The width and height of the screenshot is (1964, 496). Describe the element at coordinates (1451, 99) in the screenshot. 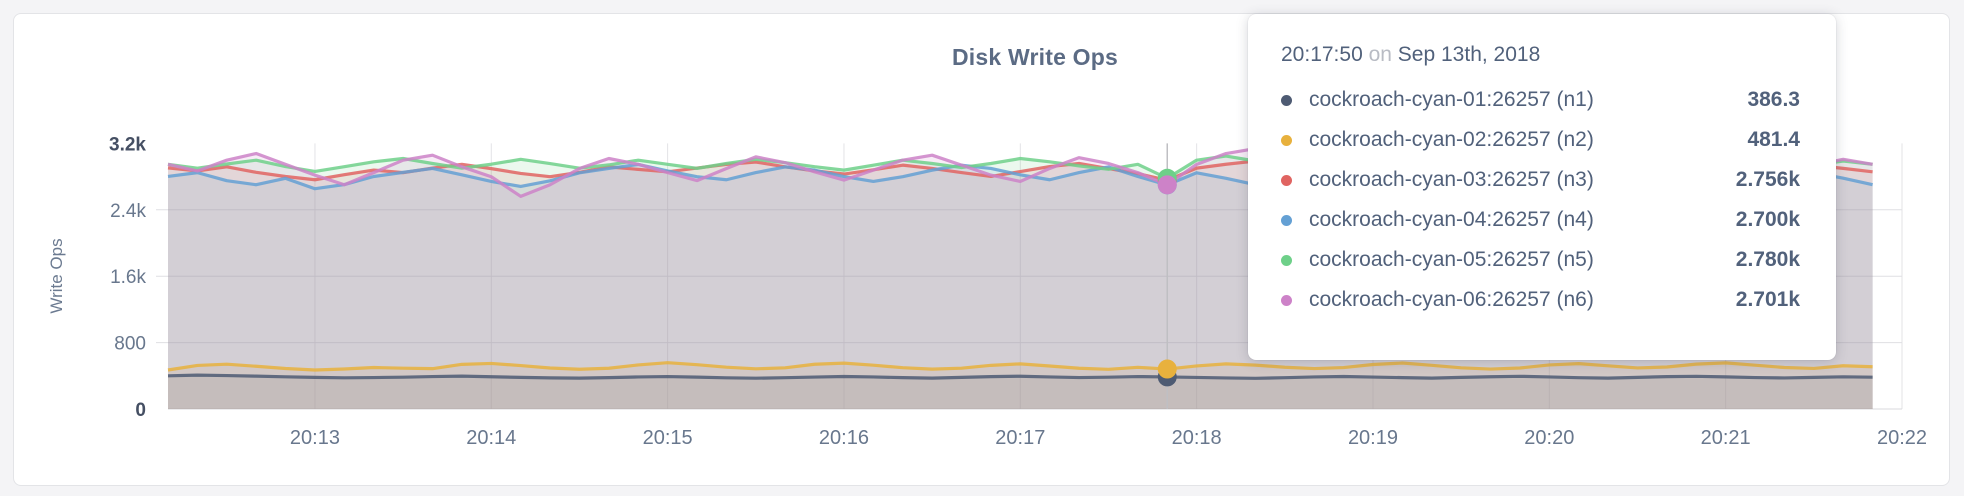

I see `series-name: cockroach-cyan-01:26257 (n1)` at that location.